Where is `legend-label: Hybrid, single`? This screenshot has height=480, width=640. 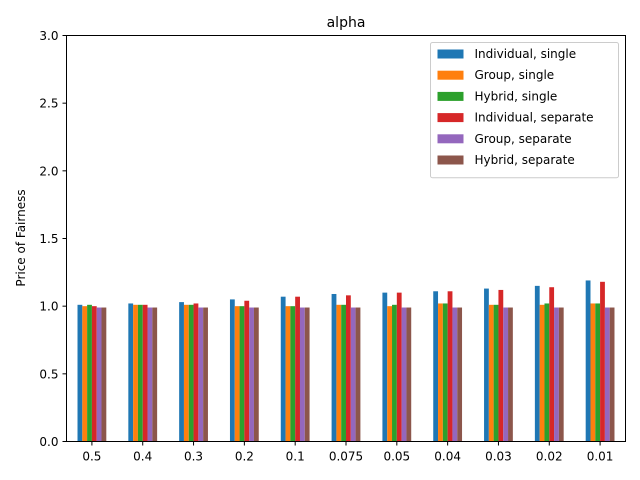
legend-label: Hybrid, single is located at coordinates (516, 96).